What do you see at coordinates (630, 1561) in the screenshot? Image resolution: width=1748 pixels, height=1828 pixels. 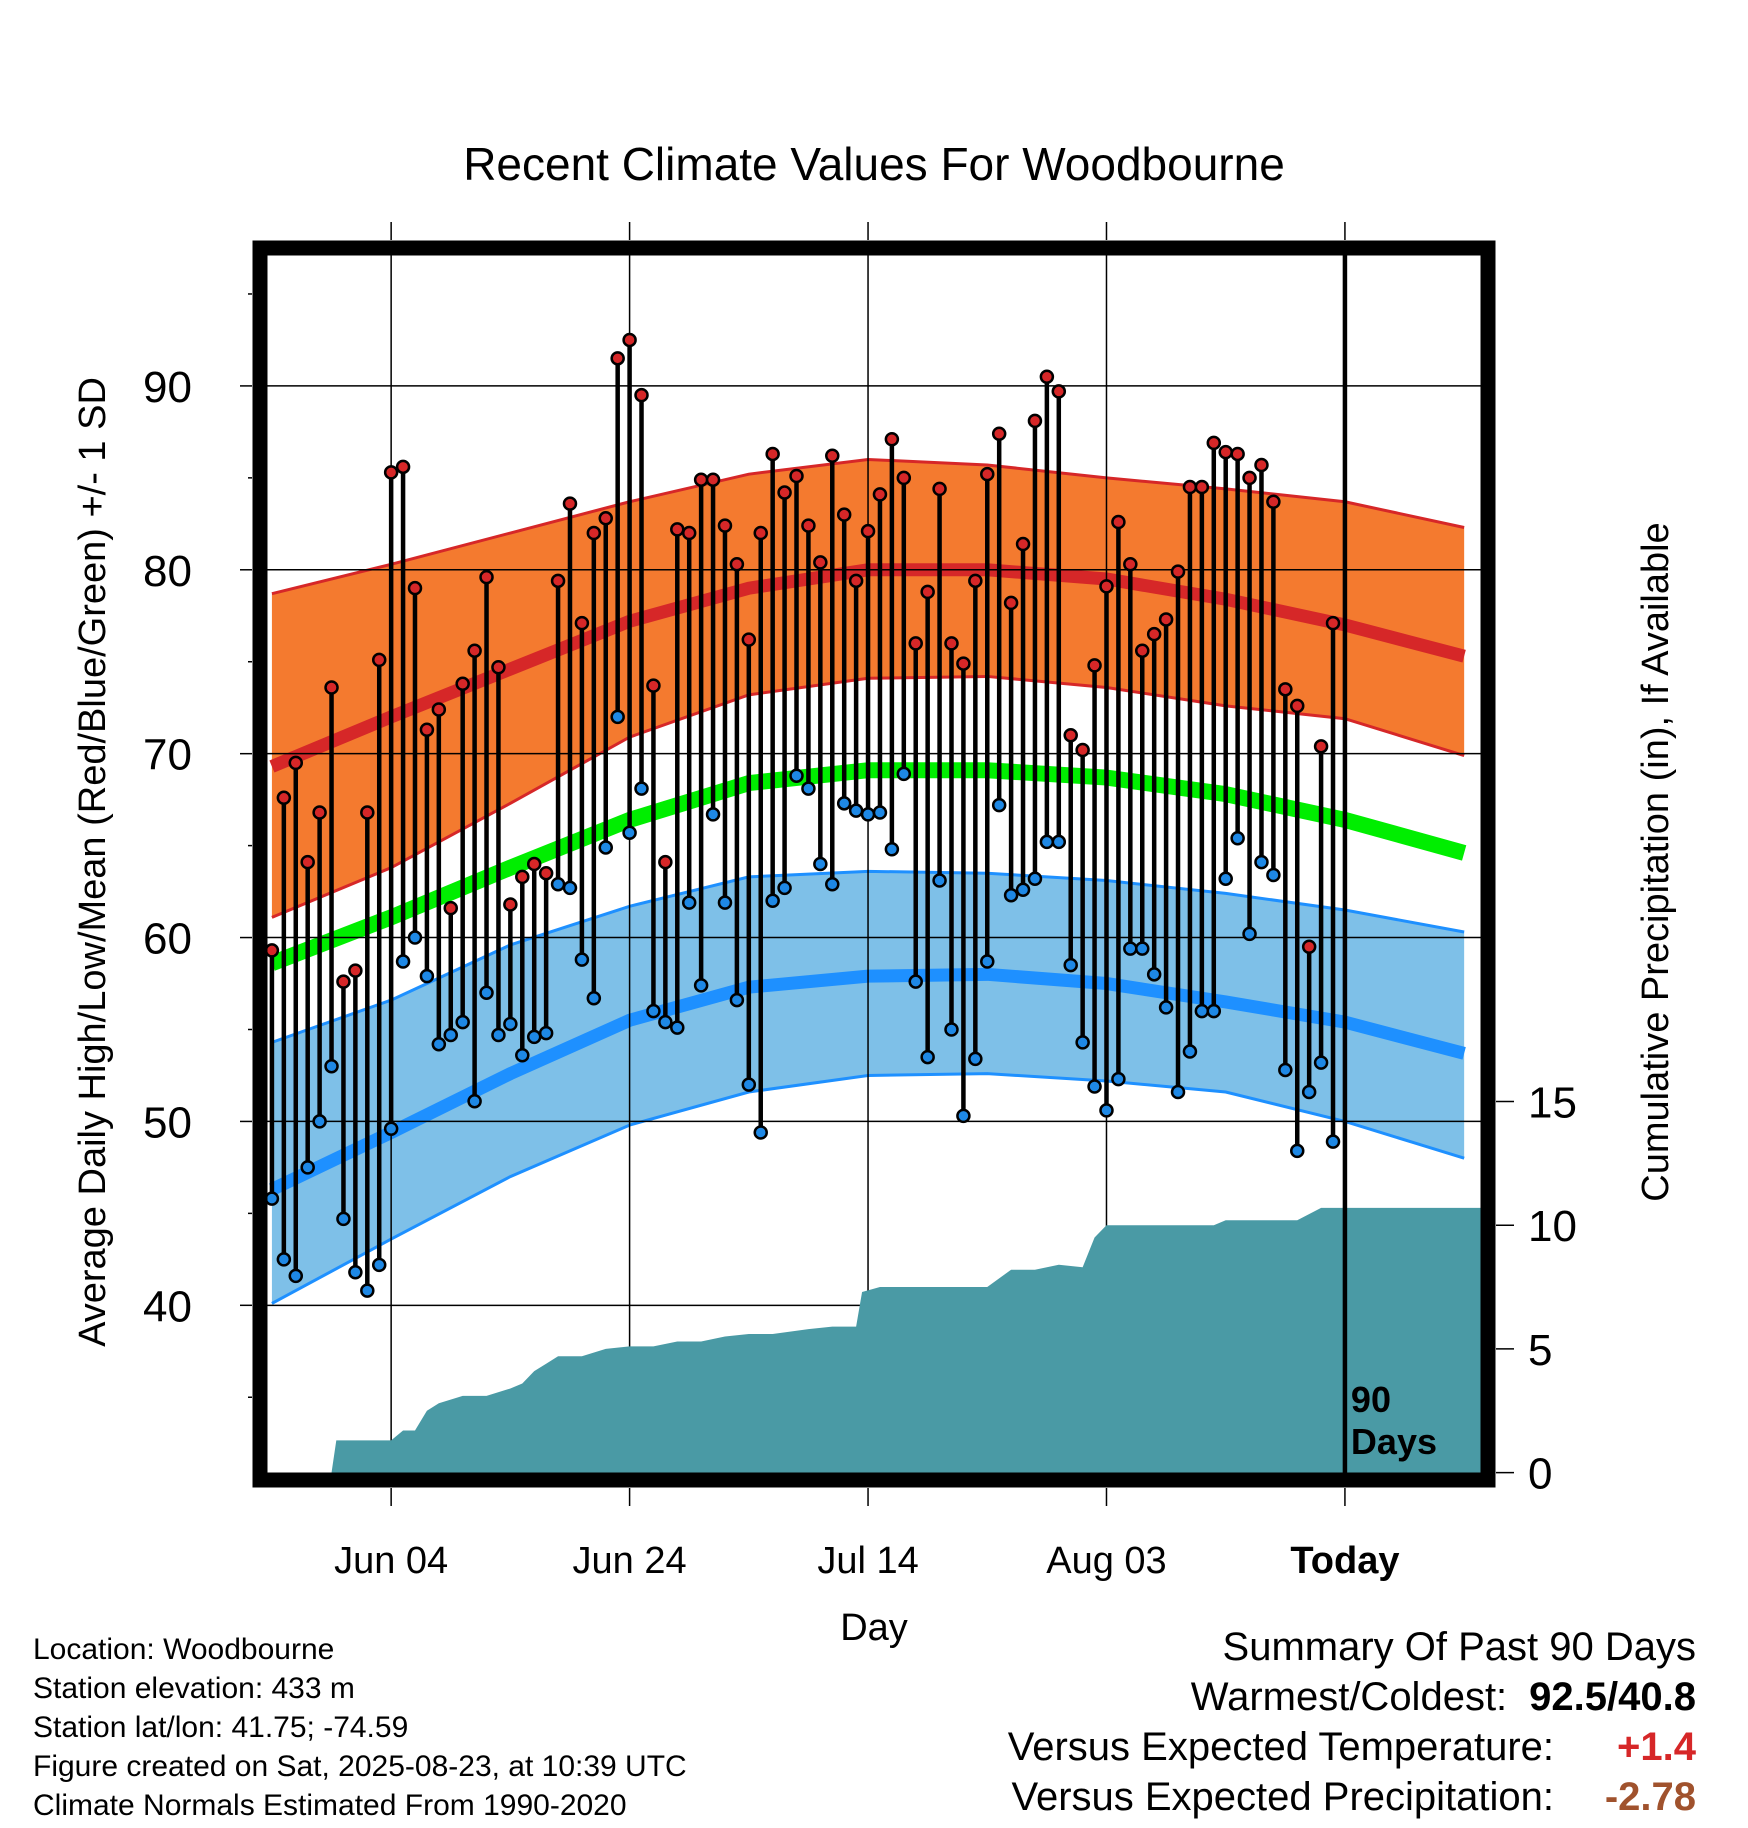 I see `x-tick-label: Jun 24` at bounding box center [630, 1561].